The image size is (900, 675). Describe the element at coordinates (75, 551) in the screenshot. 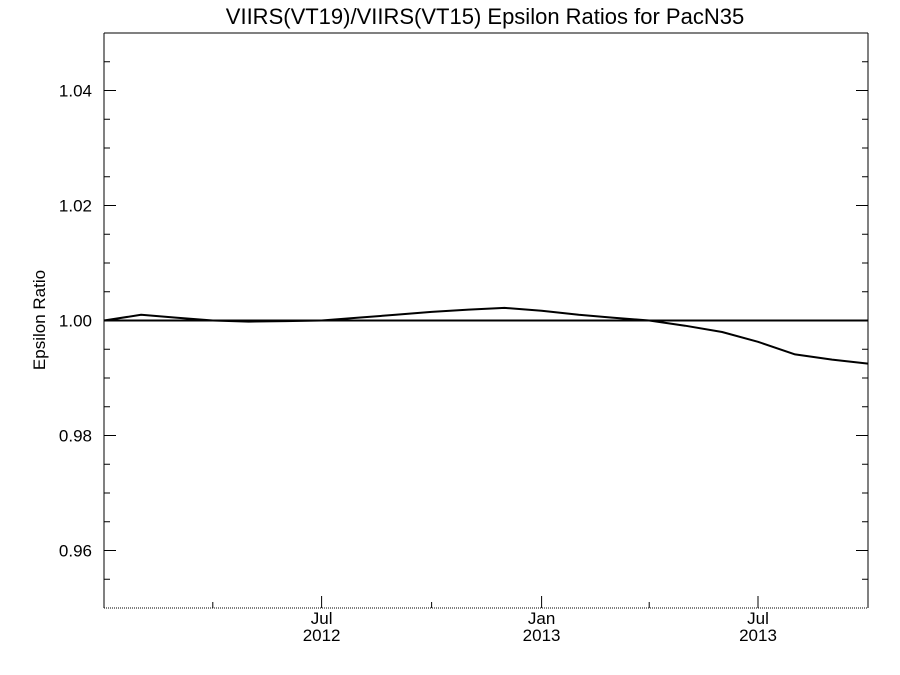

I see `y-tick-label: 0.96` at that location.